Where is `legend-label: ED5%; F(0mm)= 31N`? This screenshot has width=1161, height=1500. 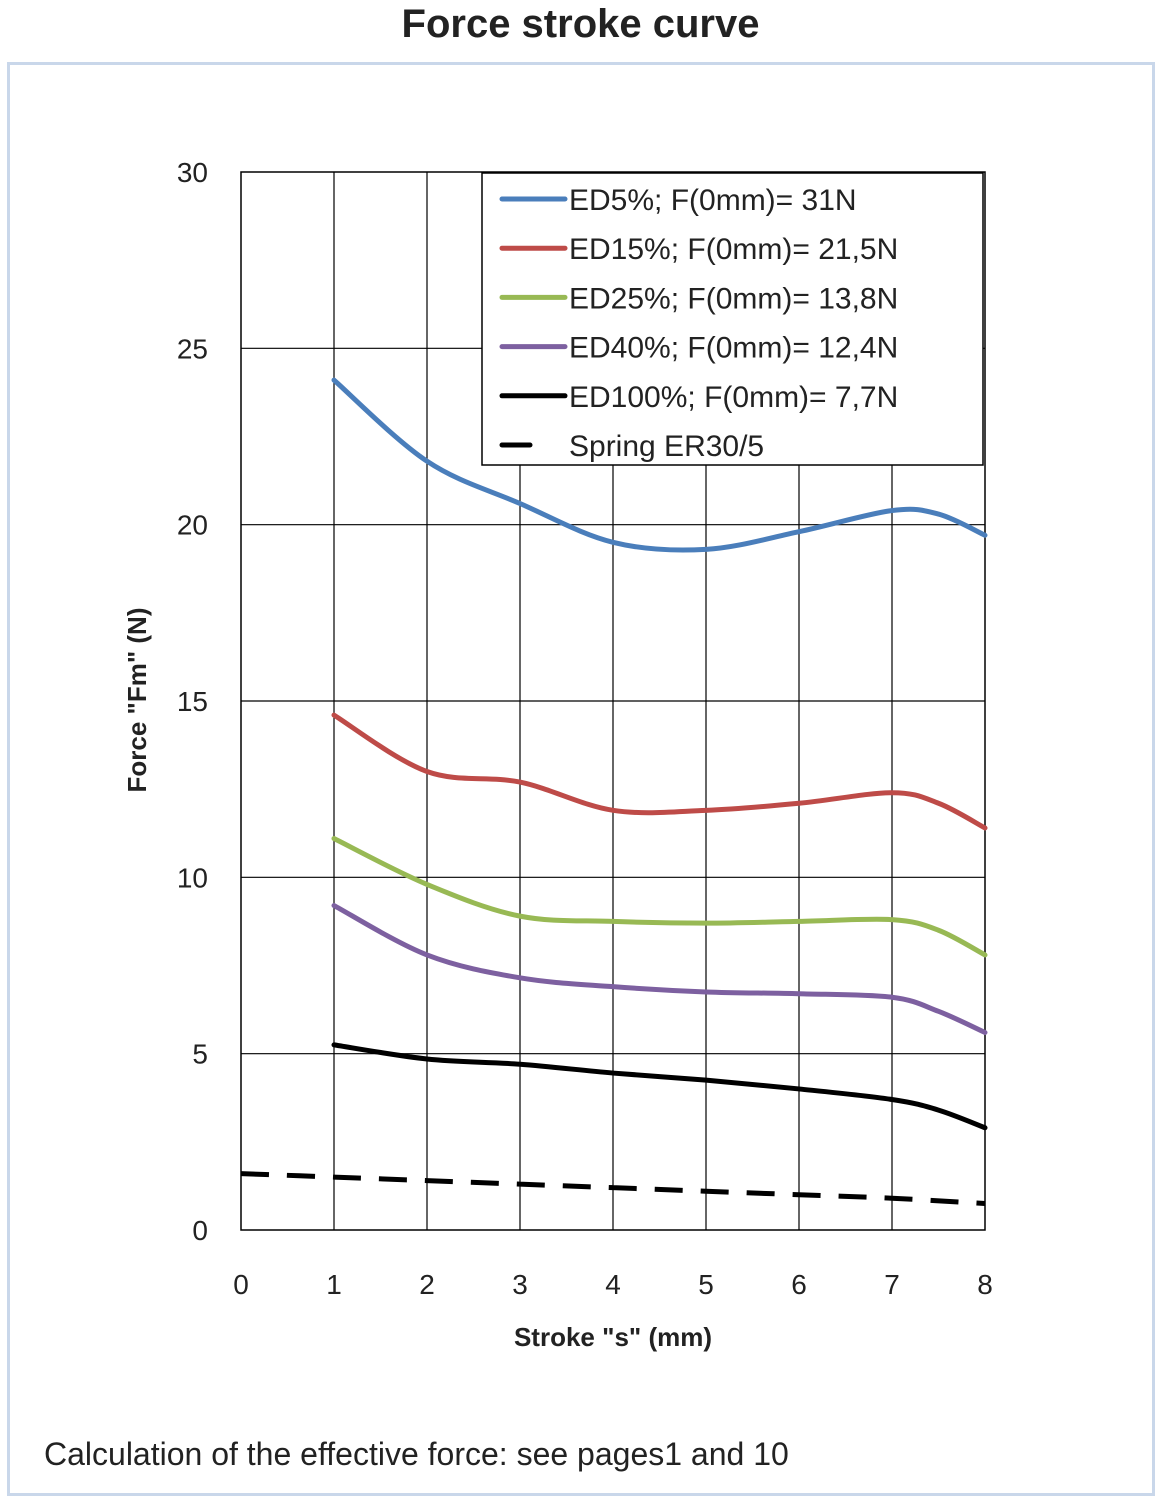 legend-label: ED5%; F(0mm)= 31N is located at coordinates (713, 200).